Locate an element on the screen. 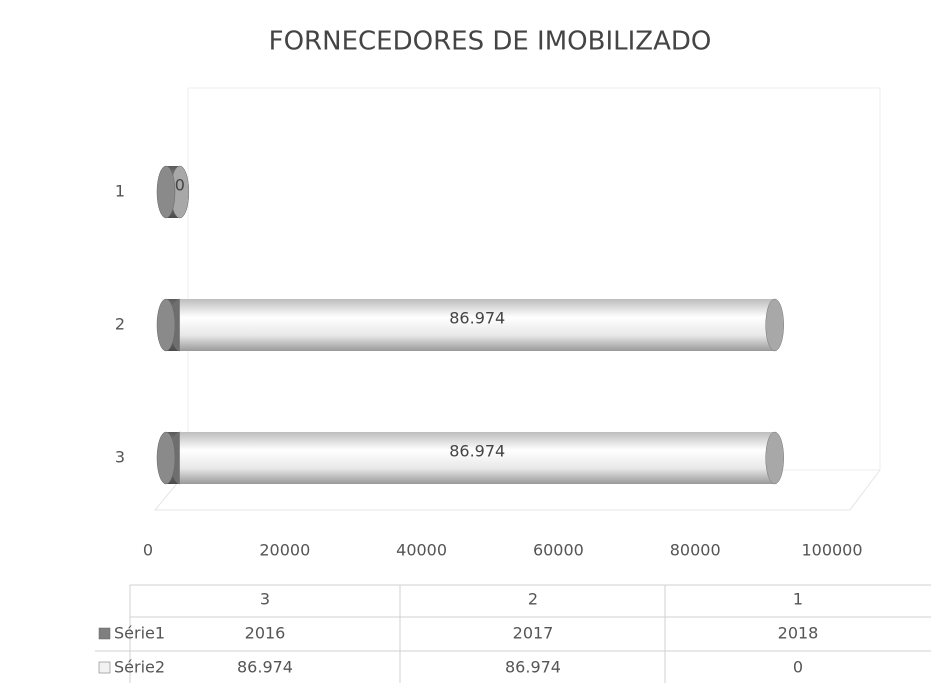  table-header: 1 is located at coordinates (798, 599).